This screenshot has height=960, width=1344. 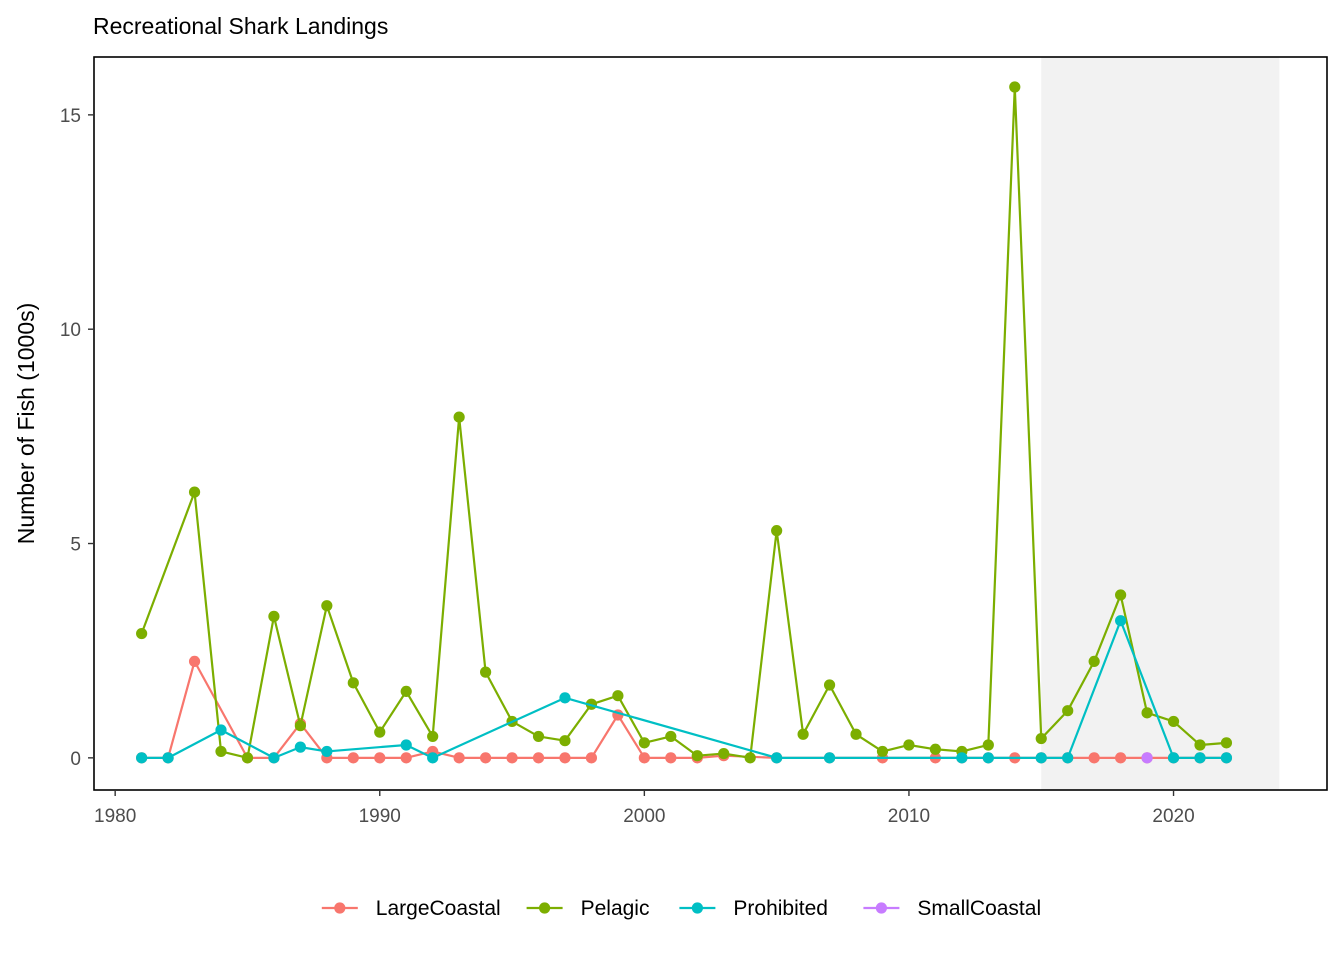 I want to click on y-tick-label: 10, so click(x=70, y=330).